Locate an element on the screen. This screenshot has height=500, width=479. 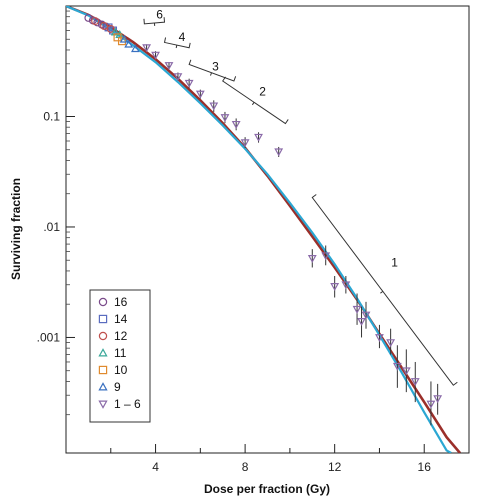
y-axis: 0.1 .01 .001 is located at coordinates (56, 213).